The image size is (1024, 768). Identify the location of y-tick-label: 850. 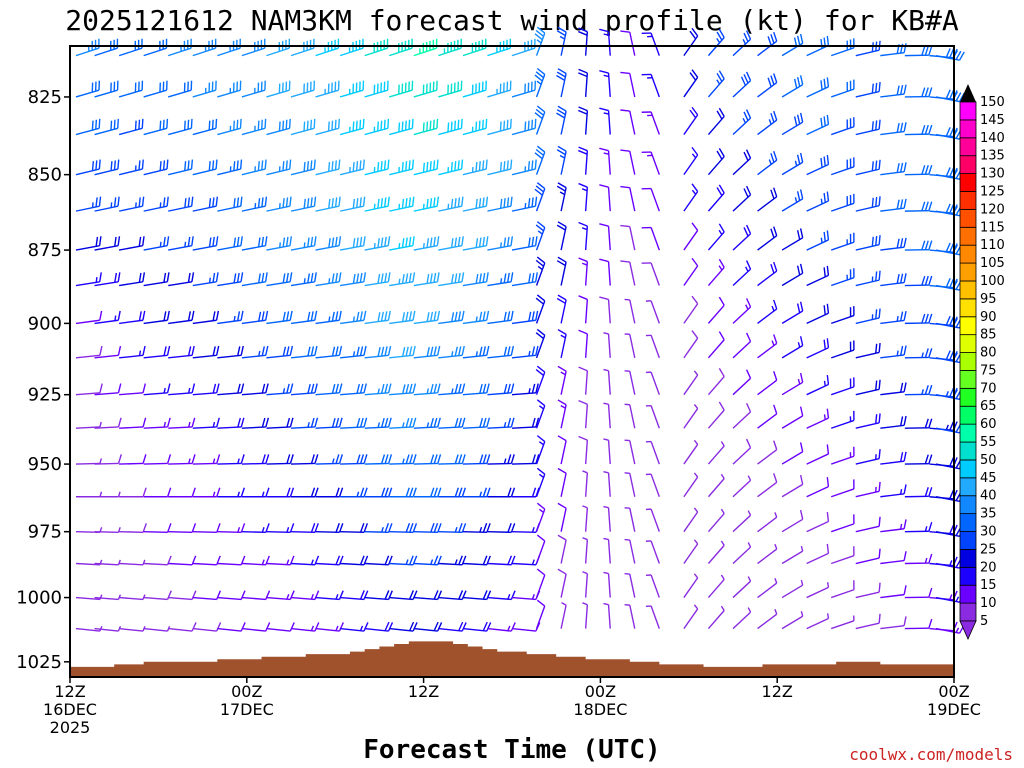
(45, 175).